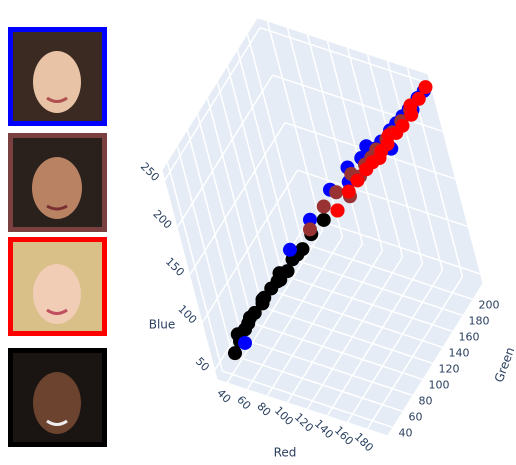 The height and width of the screenshot is (465, 516). I want to click on z-tick-label: 100, so click(187, 314).